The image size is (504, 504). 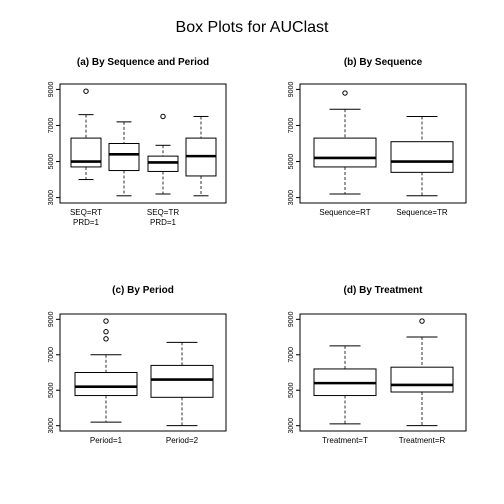 I want to click on x-category-label: Period=1, so click(x=106, y=440).